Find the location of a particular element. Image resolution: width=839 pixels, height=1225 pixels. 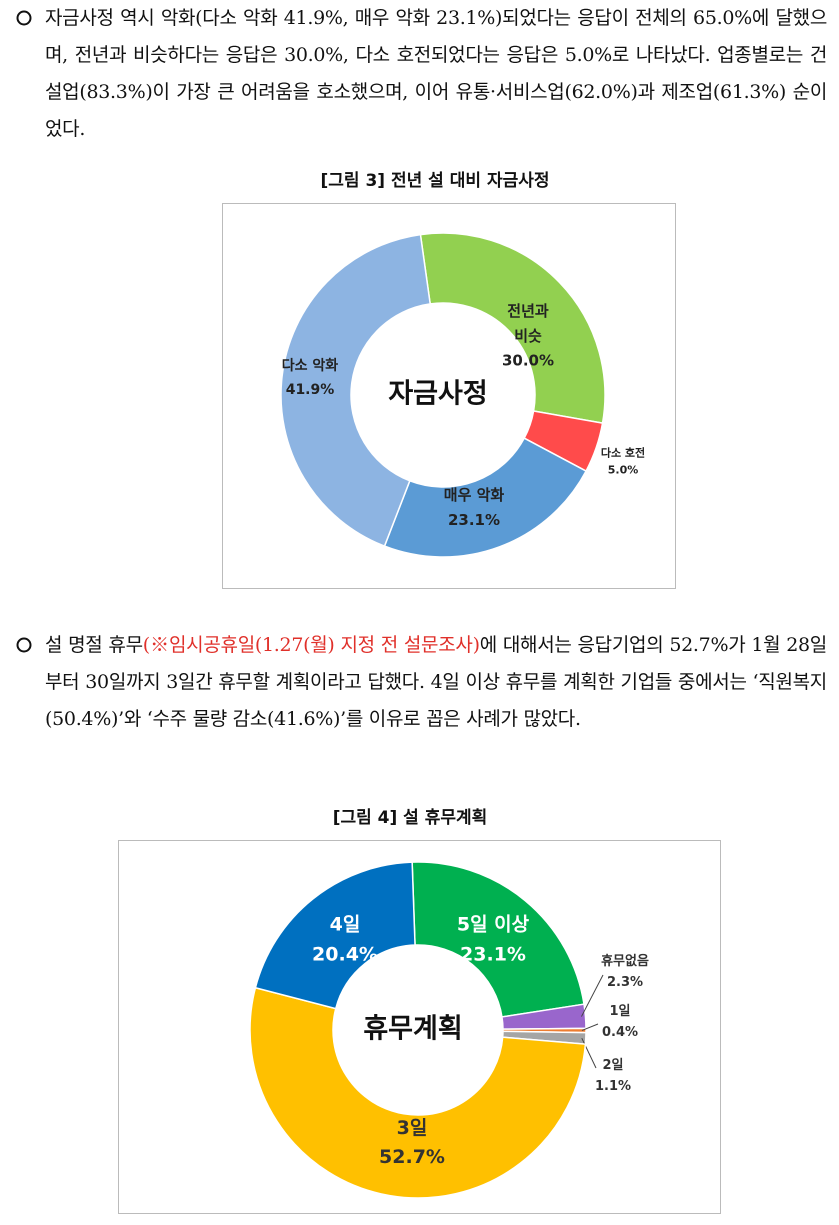

slice-label: 다소 악화 is located at coordinates (310, 365).